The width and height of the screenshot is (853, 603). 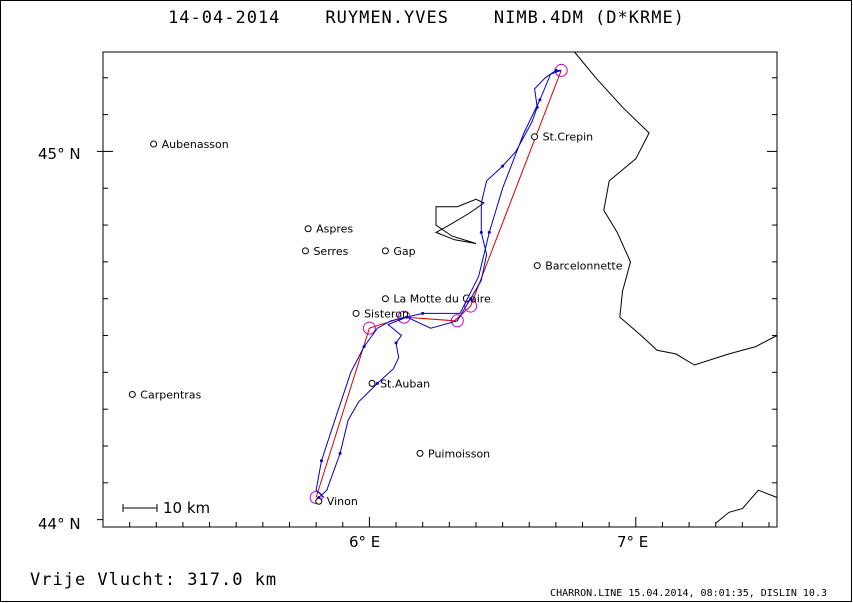 I want to click on place-marker: Barcelonnette, so click(x=578, y=266).